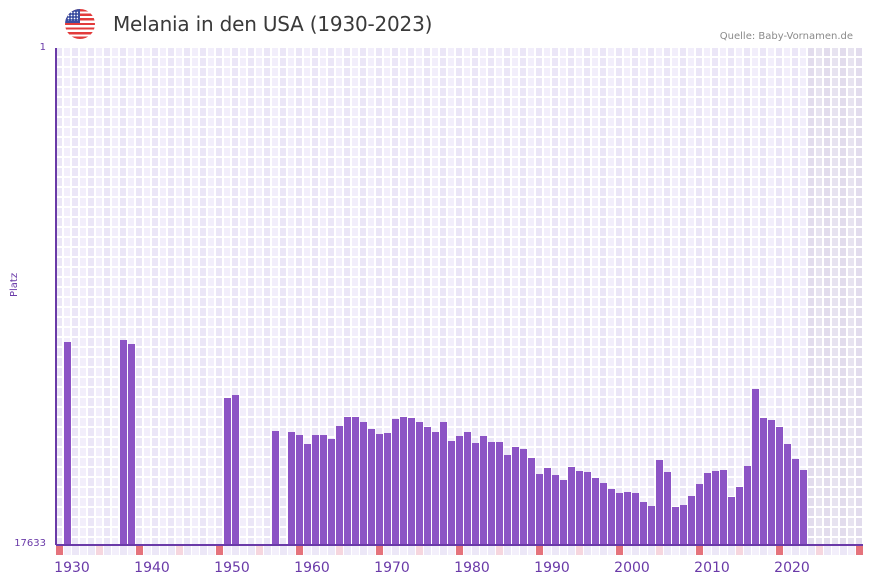  What do you see at coordinates (659, 501) in the screenshot?
I see `bar-2005` at bounding box center [659, 501].